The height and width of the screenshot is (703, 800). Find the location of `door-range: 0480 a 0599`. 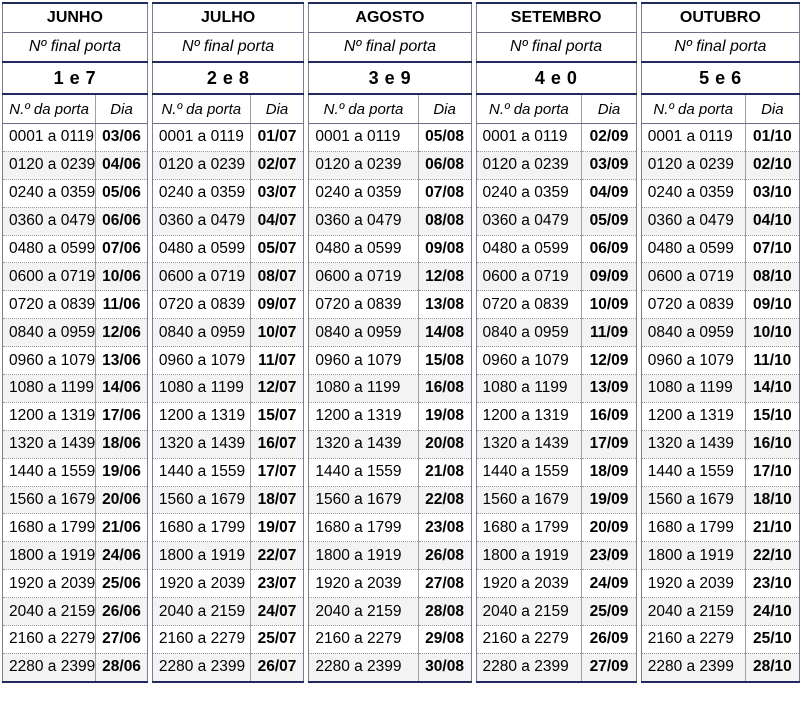

door-range: 0480 a 0599 is located at coordinates (529, 249).